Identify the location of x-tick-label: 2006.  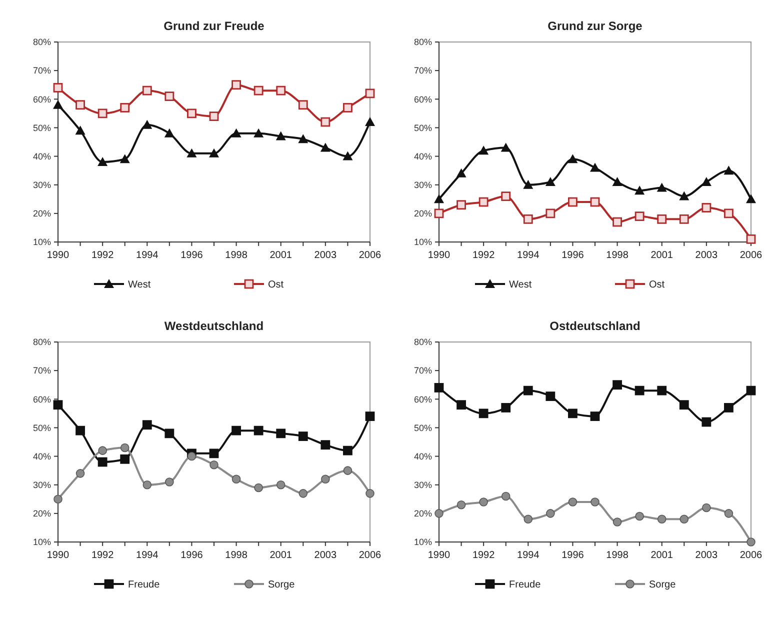
(751, 555).